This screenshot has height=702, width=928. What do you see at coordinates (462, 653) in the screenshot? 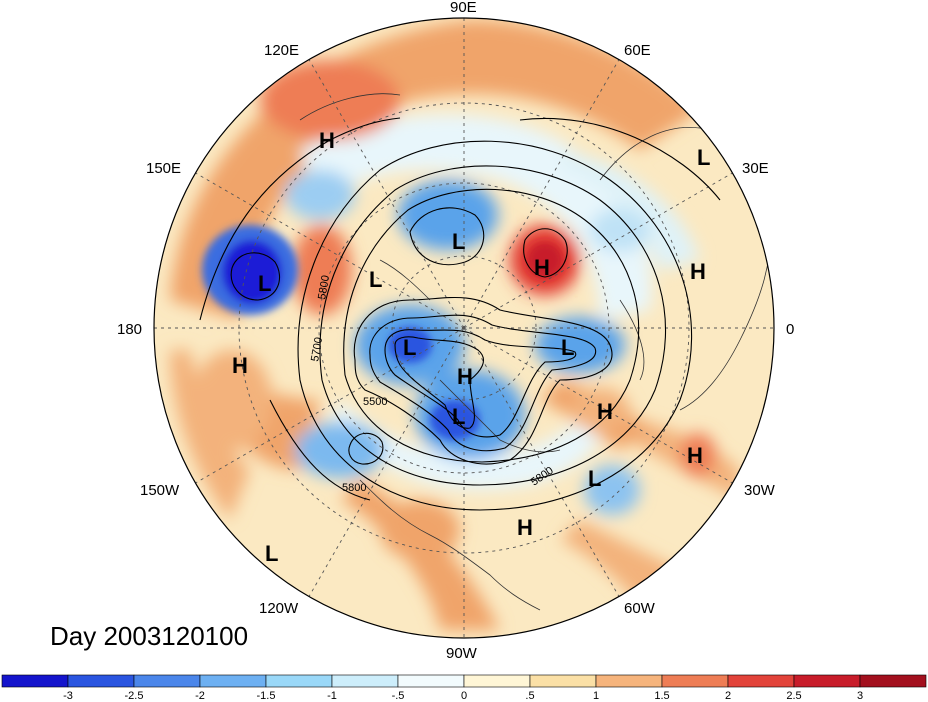
I see `lon-label-90w: 90W` at bounding box center [462, 653].